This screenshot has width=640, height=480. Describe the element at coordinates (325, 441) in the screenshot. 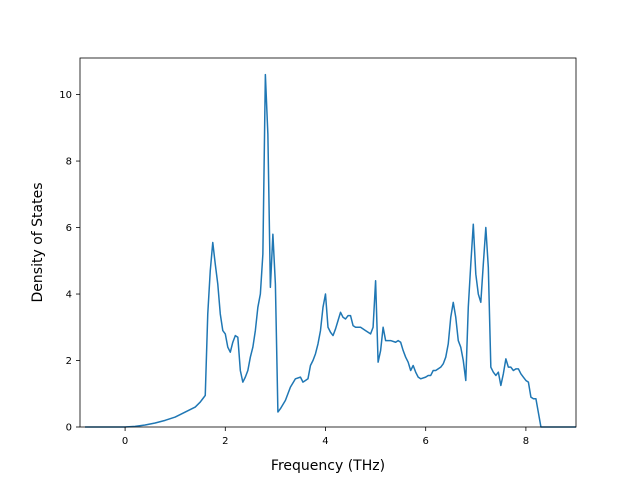

I see `x-tick-label: 4` at that location.